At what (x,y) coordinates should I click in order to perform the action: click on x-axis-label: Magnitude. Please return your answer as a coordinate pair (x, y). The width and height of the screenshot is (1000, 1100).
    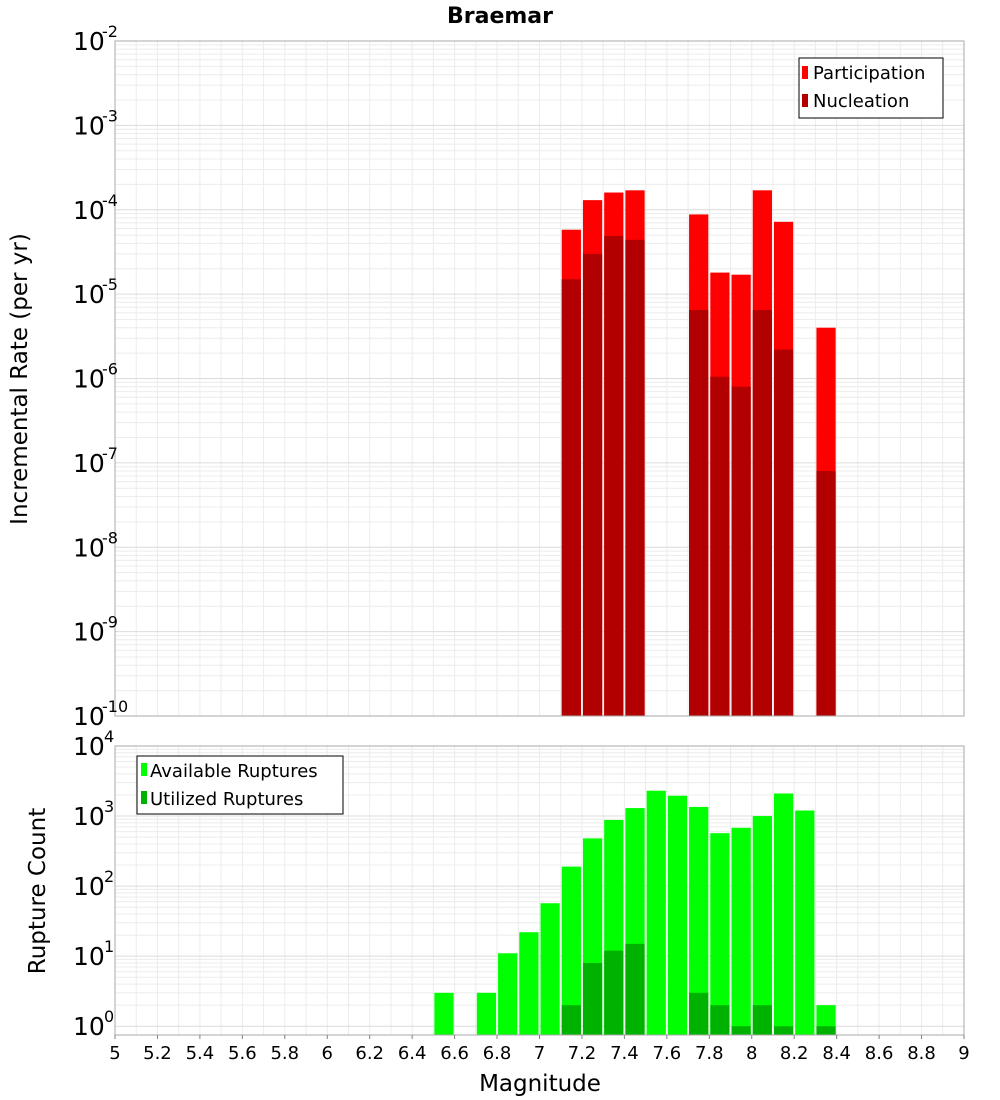
    Looking at the image, I should click on (540, 1084).